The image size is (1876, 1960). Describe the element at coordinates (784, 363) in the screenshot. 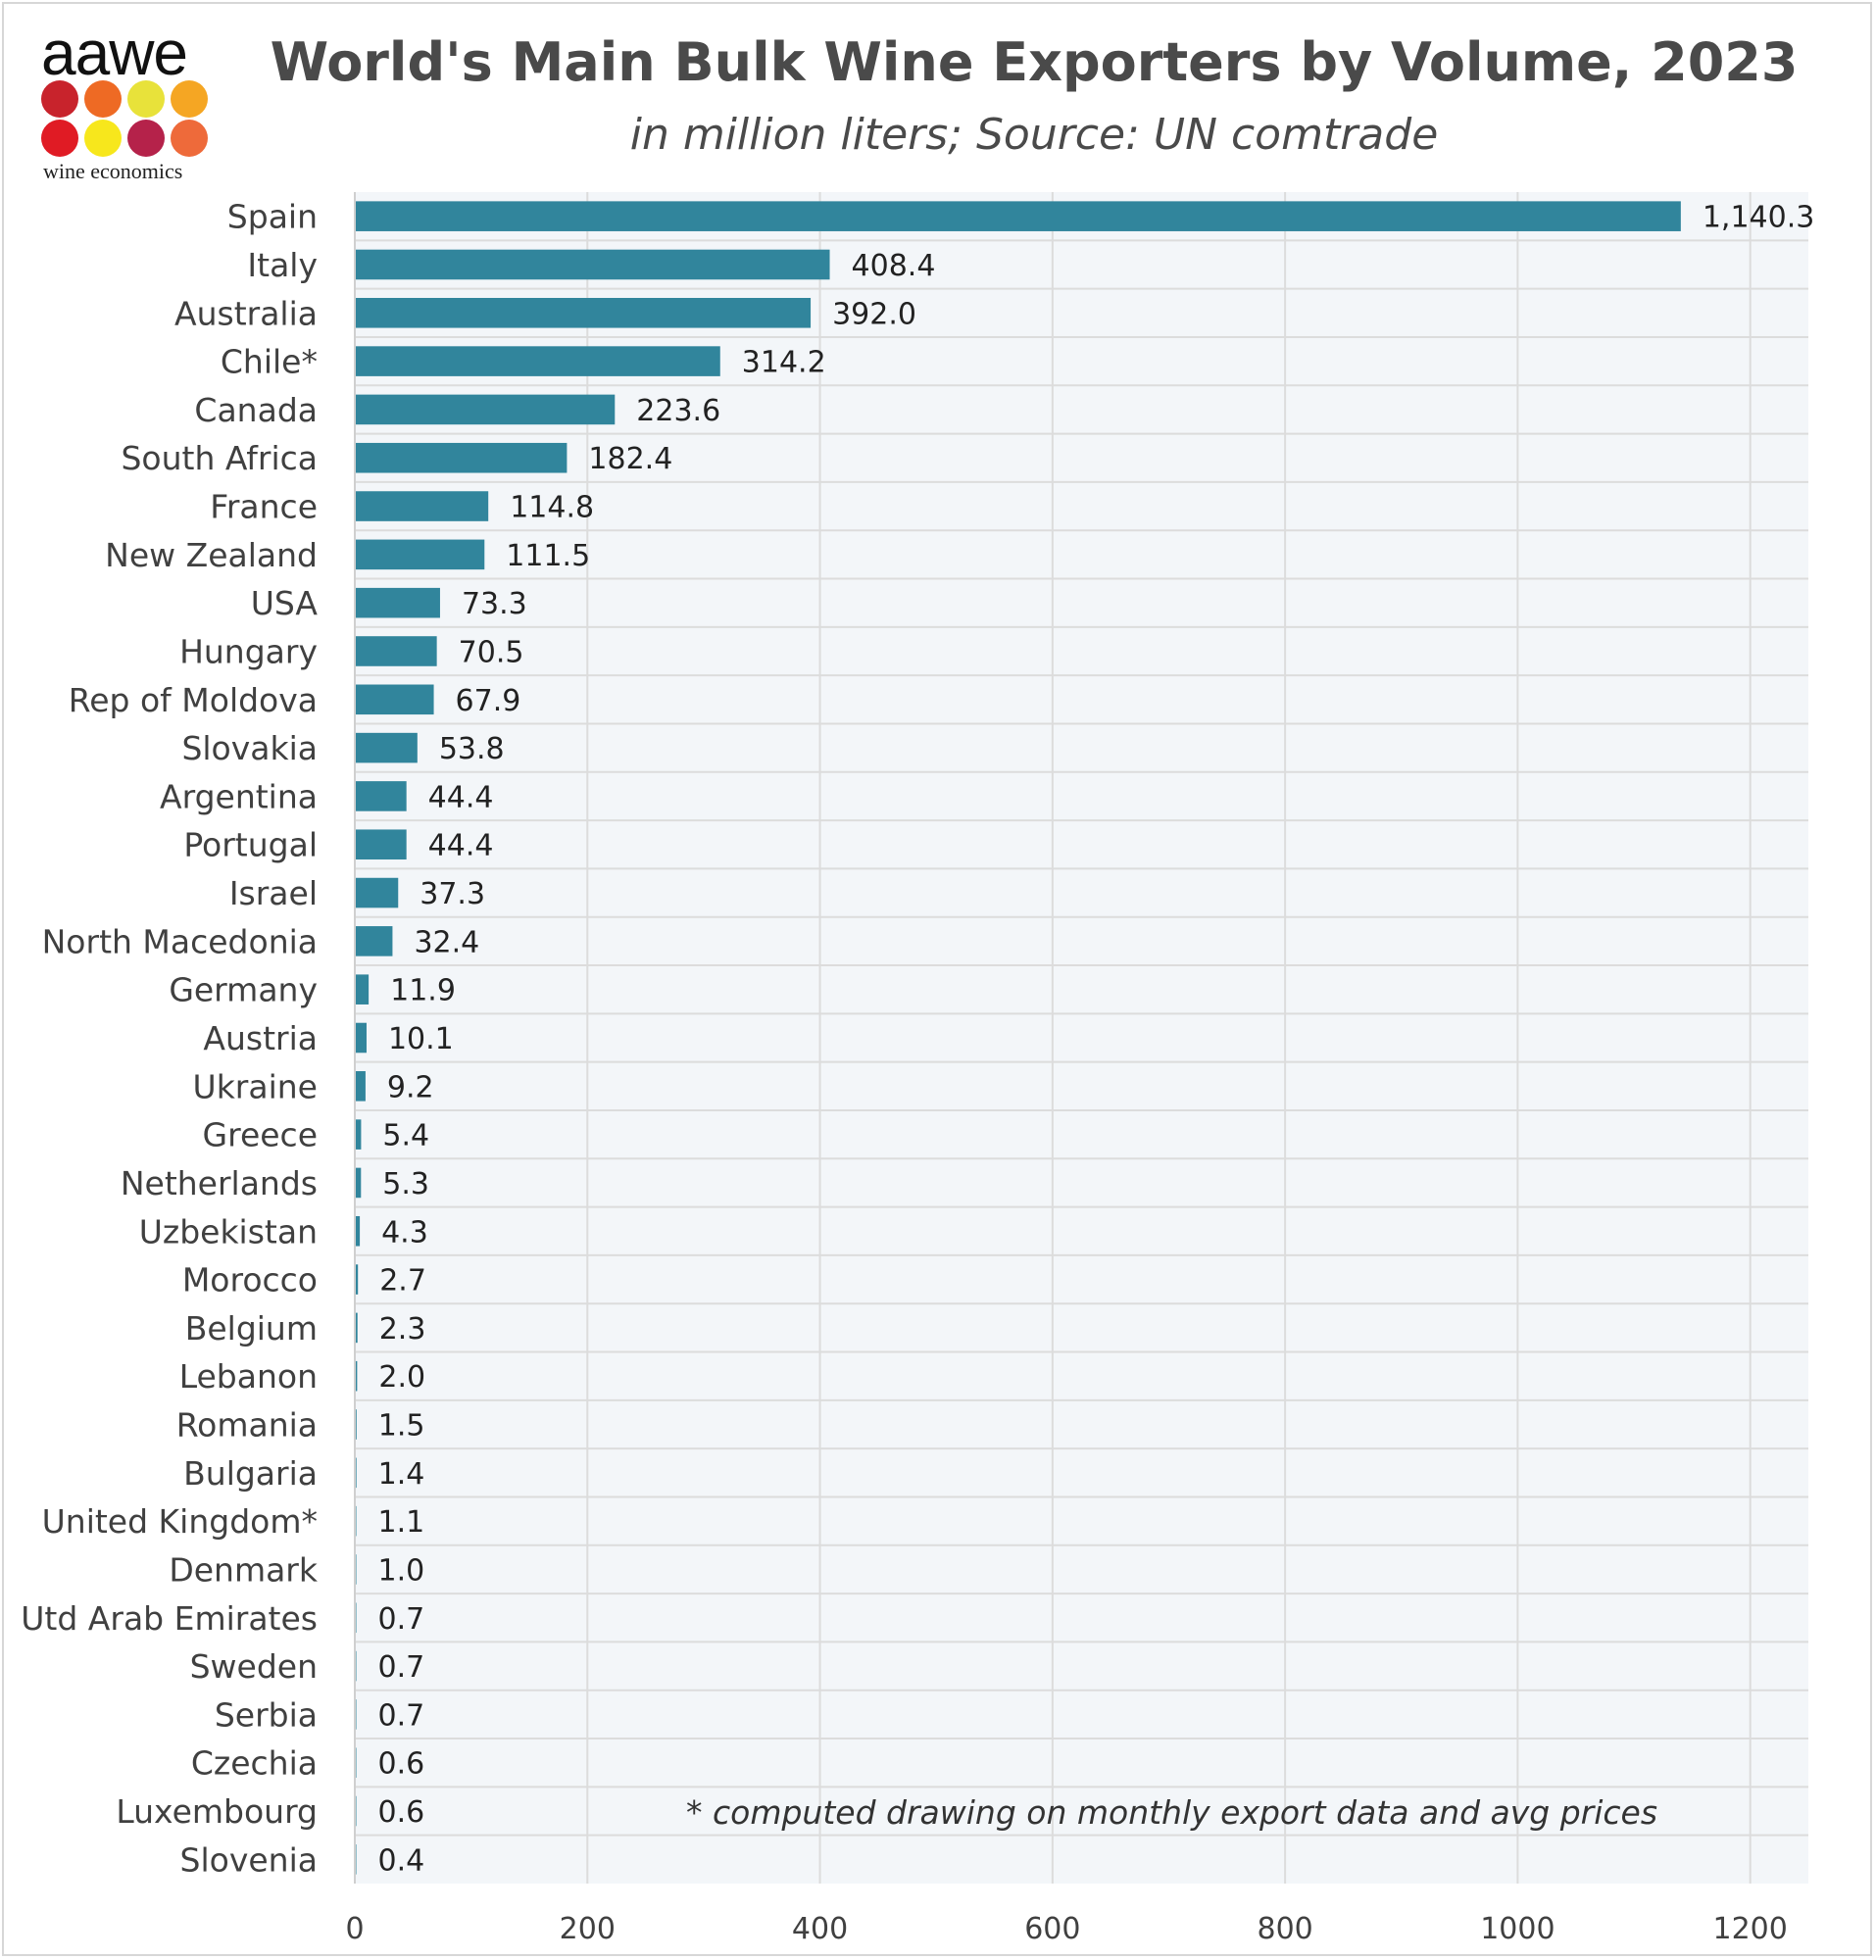

I see `value-label: 314.2` at that location.